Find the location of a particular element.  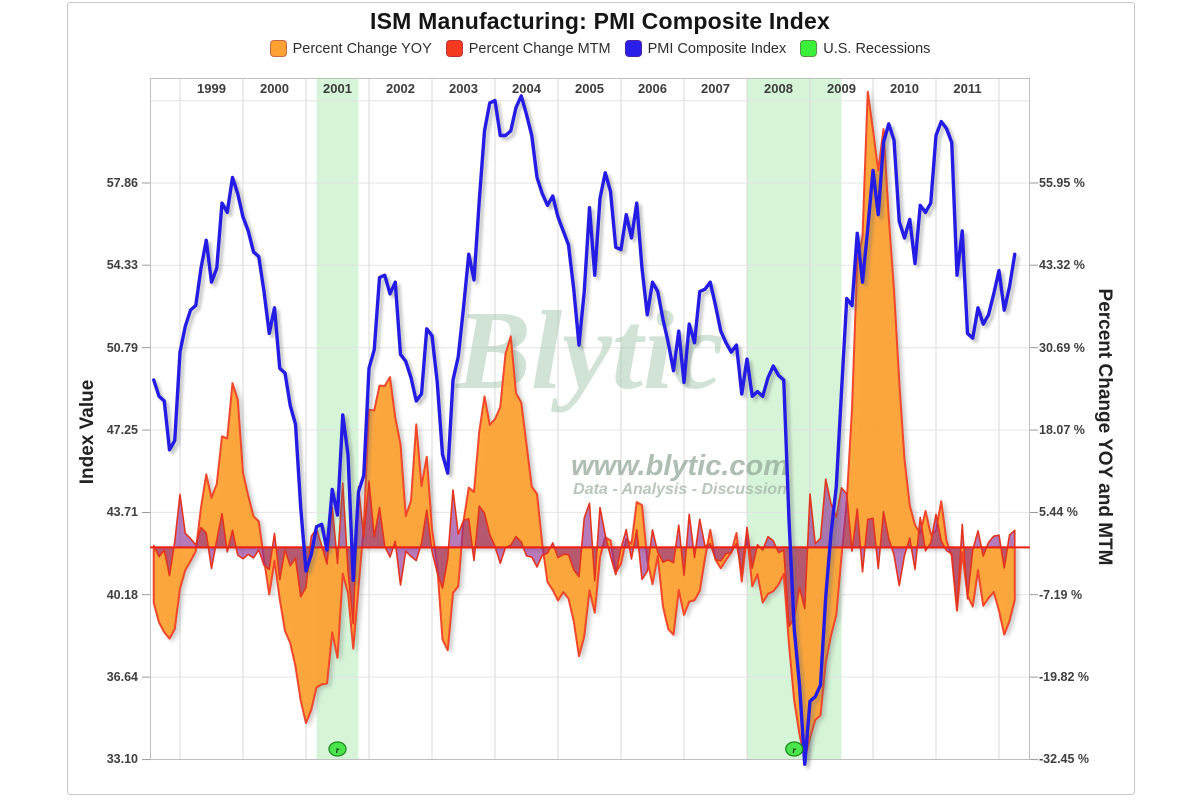

pmi-swatch-icon is located at coordinates (633, 48).